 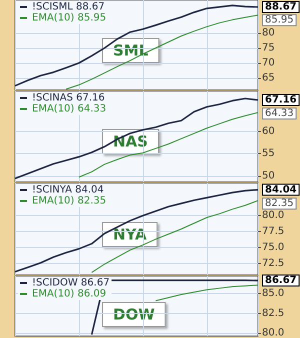 I want to click on legend-label: EMA(10) 82.35, so click(x=69, y=201).